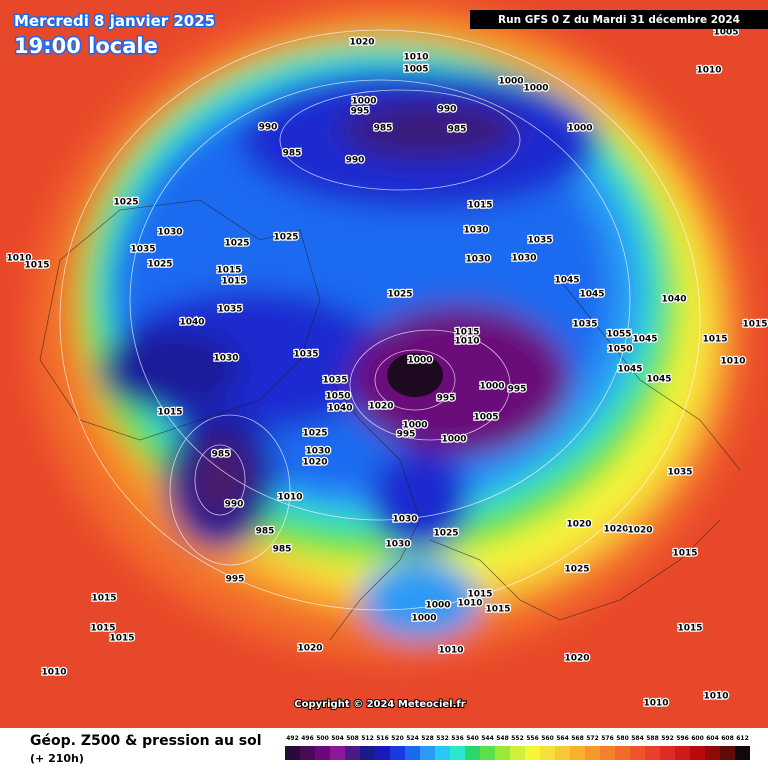  Describe the element at coordinates (397, 738) in the screenshot. I see `legend-level: 520` at that location.